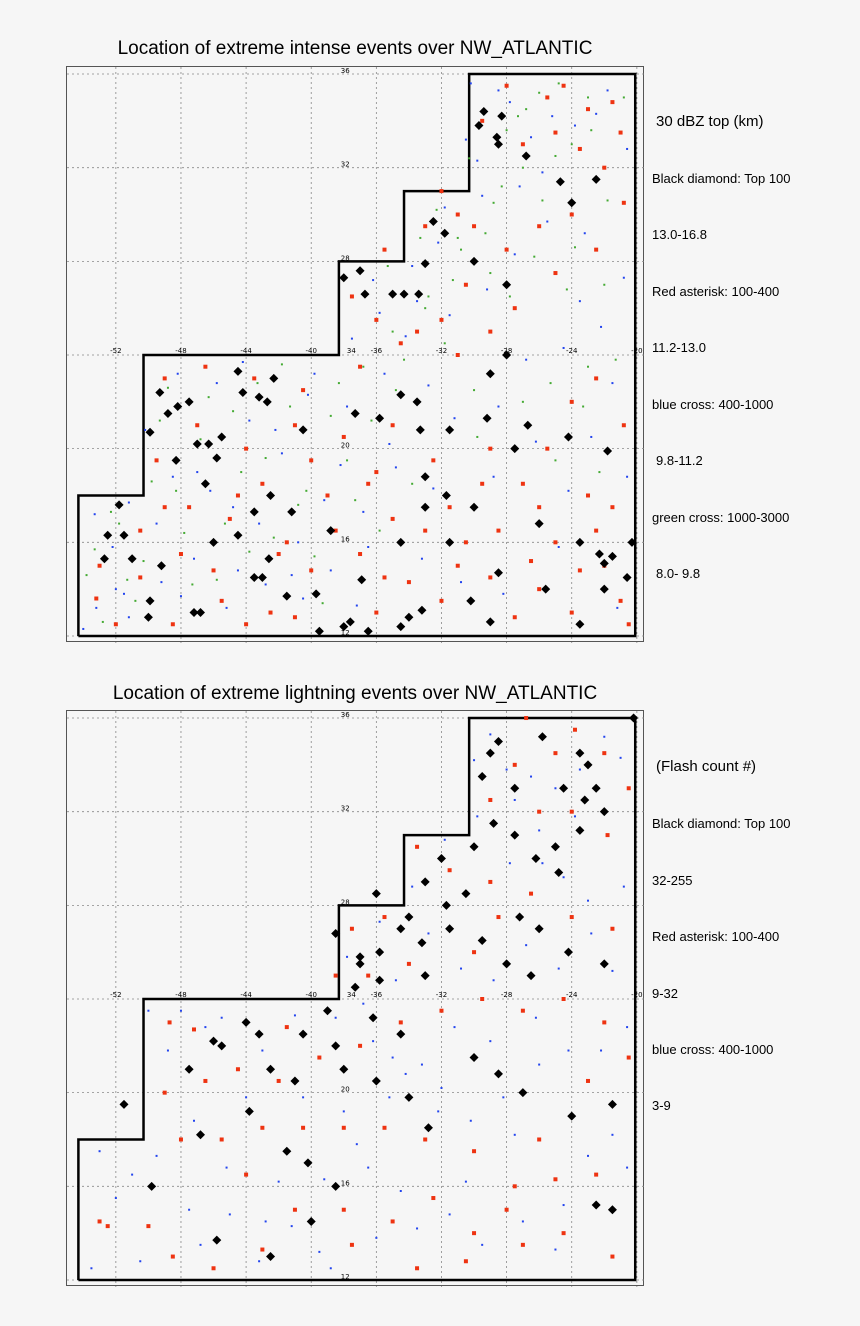 Image resolution: width=860 pixels, height=1326 pixels. I want to click on legend-title: 30 dBZ top (km), so click(710, 121).